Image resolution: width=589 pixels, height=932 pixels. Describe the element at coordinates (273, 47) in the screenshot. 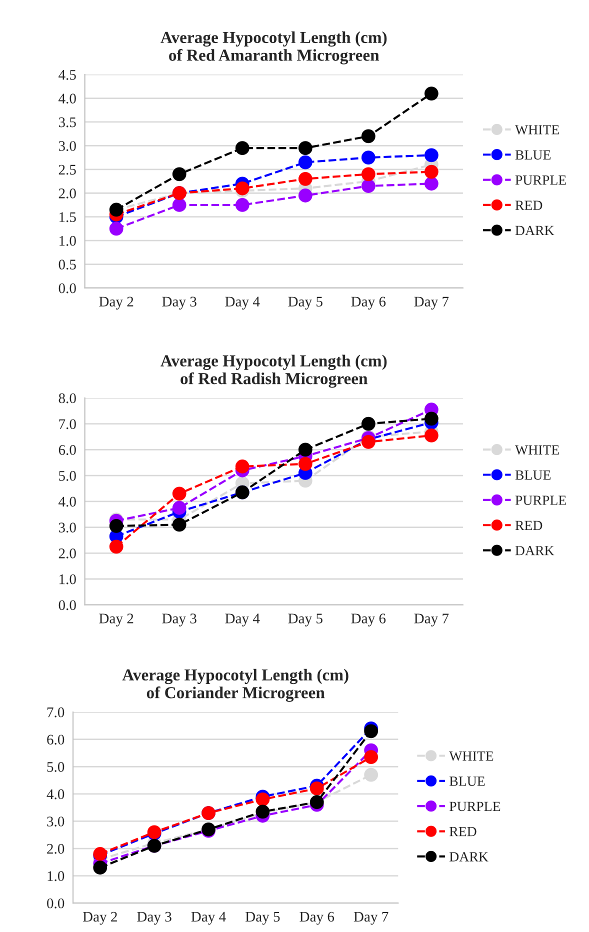

I see `chart-title: Average Hypocotyl Length (cm) of Red Amaranth Microgreen` at that location.